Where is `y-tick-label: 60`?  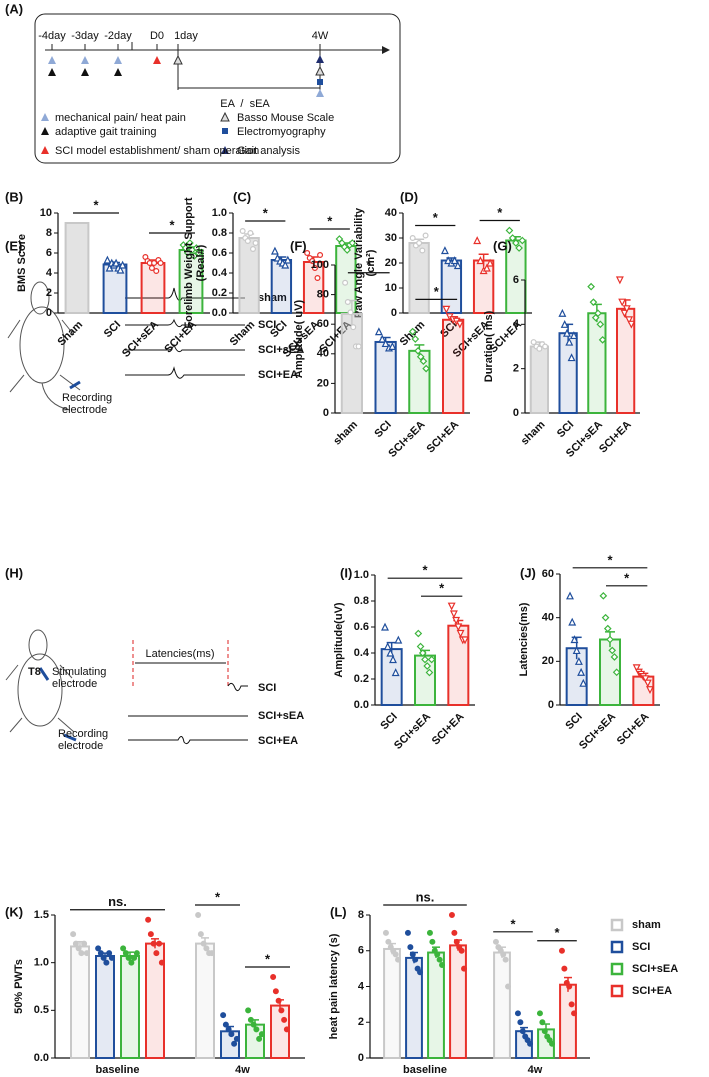
y-tick-label: 60 is located at coordinates (548, 574).